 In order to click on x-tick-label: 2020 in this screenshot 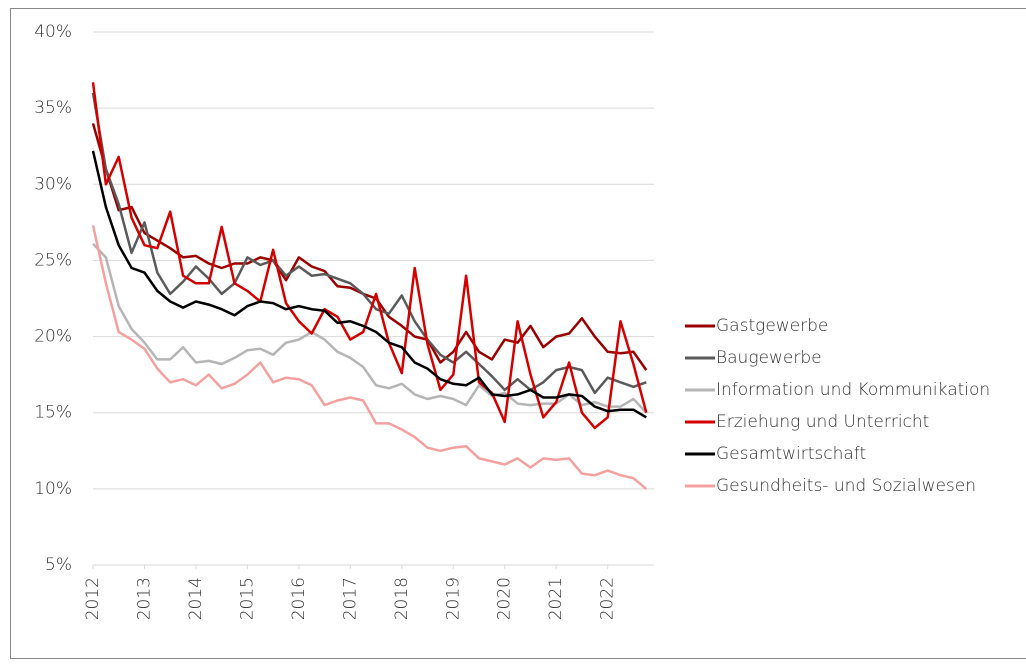, I will do `click(505, 598)`.